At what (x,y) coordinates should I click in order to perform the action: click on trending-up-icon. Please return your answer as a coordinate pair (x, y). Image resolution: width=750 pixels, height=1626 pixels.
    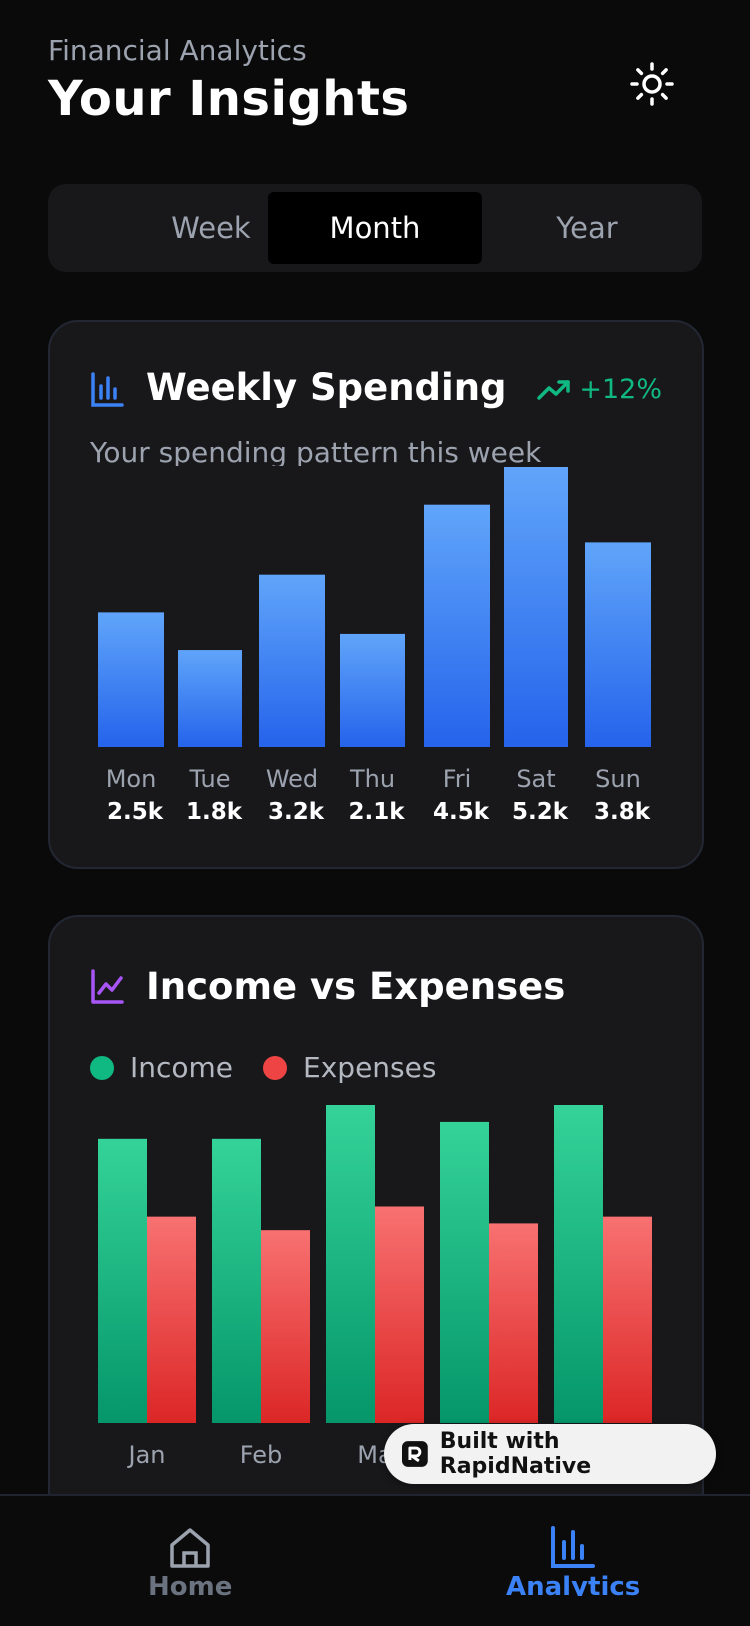
    Looking at the image, I should click on (554, 389).